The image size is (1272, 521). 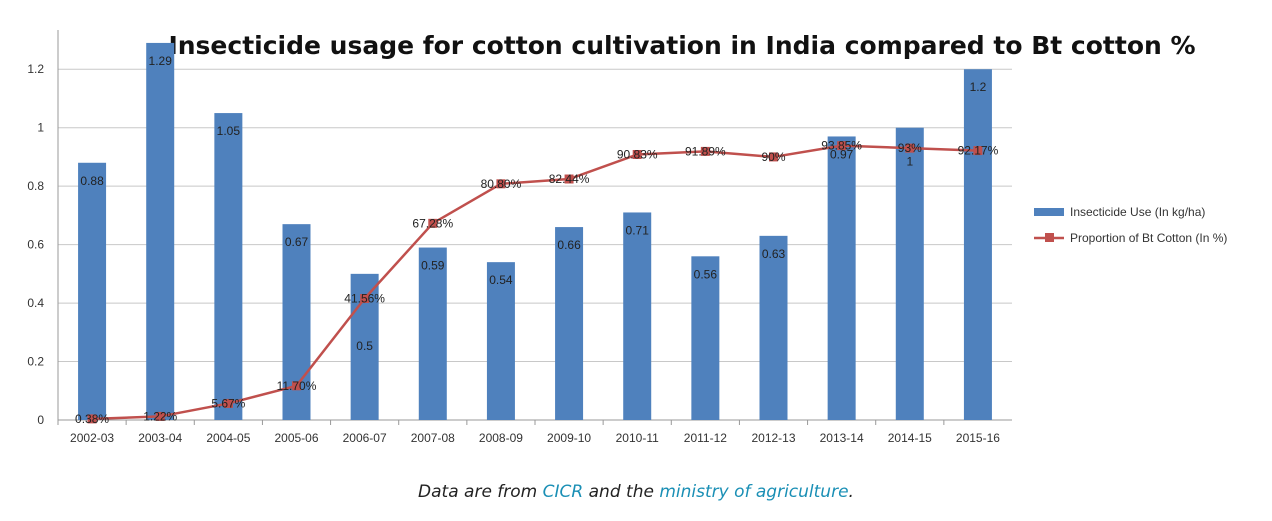 What do you see at coordinates (621, 492) in the screenshot?
I see `caption-middle: and the` at bounding box center [621, 492].